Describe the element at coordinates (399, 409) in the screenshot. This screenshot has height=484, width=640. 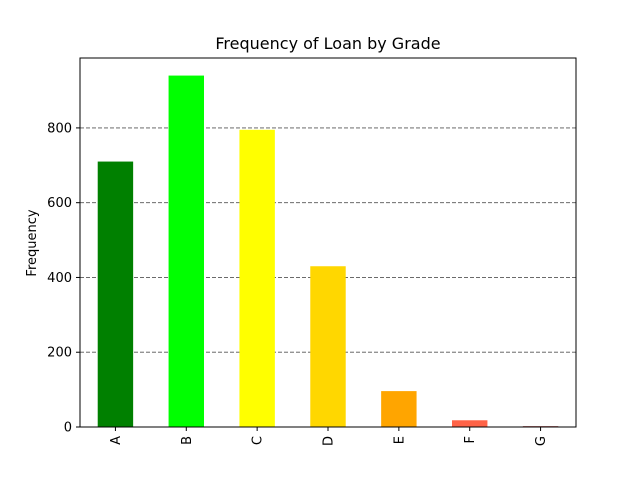
I see `bar-e` at that location.